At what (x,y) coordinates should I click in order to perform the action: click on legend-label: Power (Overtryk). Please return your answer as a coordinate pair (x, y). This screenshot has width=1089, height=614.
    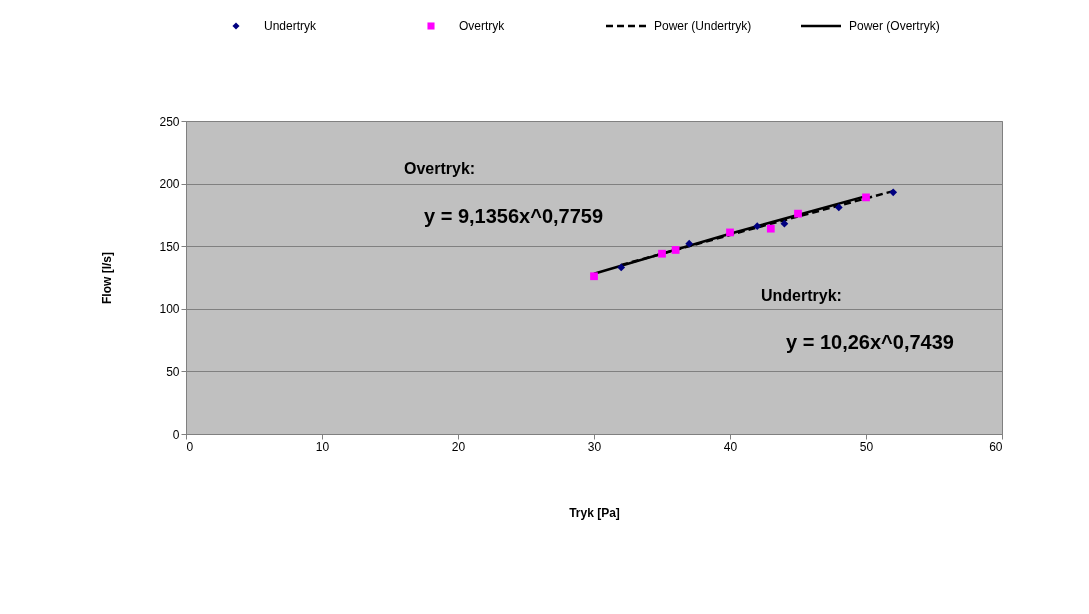
    Looking at the image, I should click on (894, 26).